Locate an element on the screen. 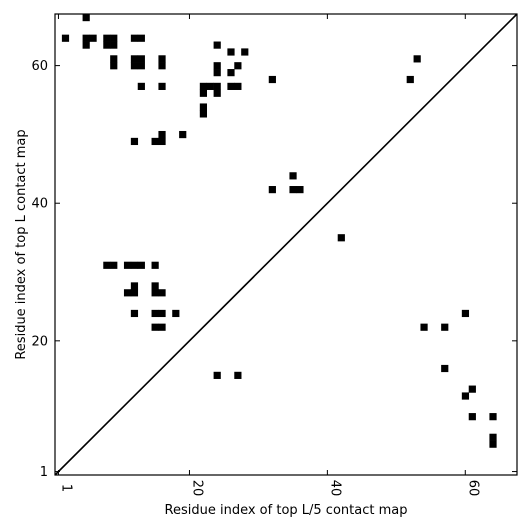  x-tick-label: 60 is located at coordinates (472, 488).